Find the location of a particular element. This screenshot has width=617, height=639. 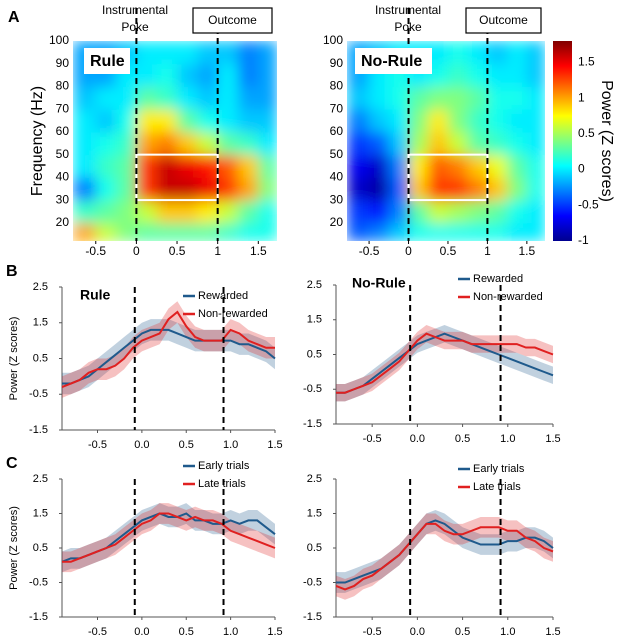

y-tick-label: 40 is located at coordinates (337, 177).